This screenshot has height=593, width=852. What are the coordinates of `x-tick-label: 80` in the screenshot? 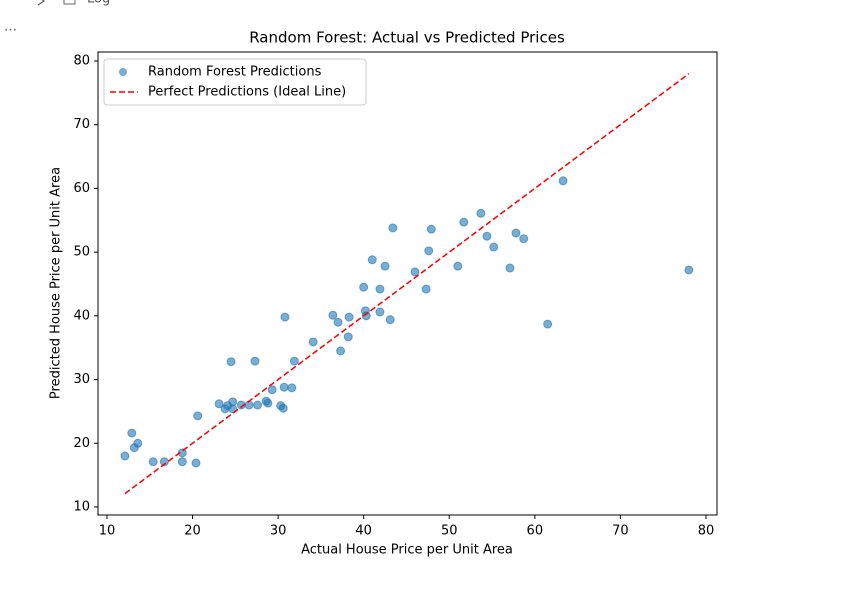 It's located at (706, 531).